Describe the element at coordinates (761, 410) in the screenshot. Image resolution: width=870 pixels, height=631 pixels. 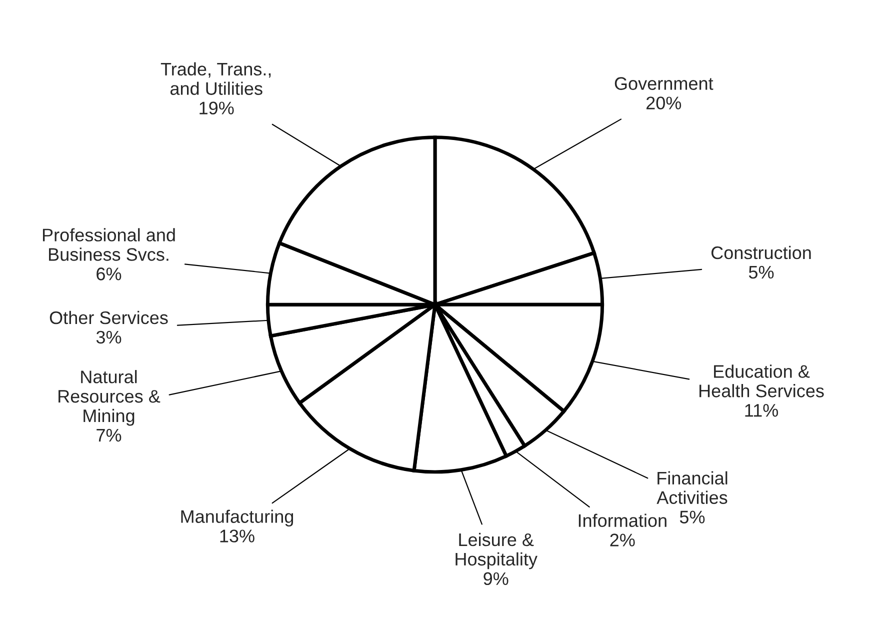
I see `data-label: 11%` at that location.